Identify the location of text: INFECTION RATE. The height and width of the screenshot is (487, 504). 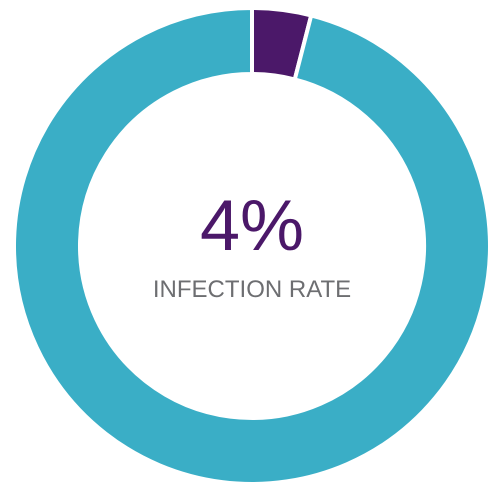
(252, 289).